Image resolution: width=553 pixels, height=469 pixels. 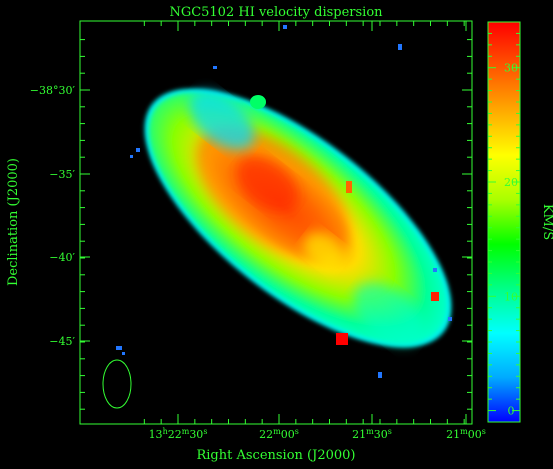 What do you see at coordinates (165, 431) in the screenshot?
I see `ra-tick-part: h` at bounding box center [165, 431].